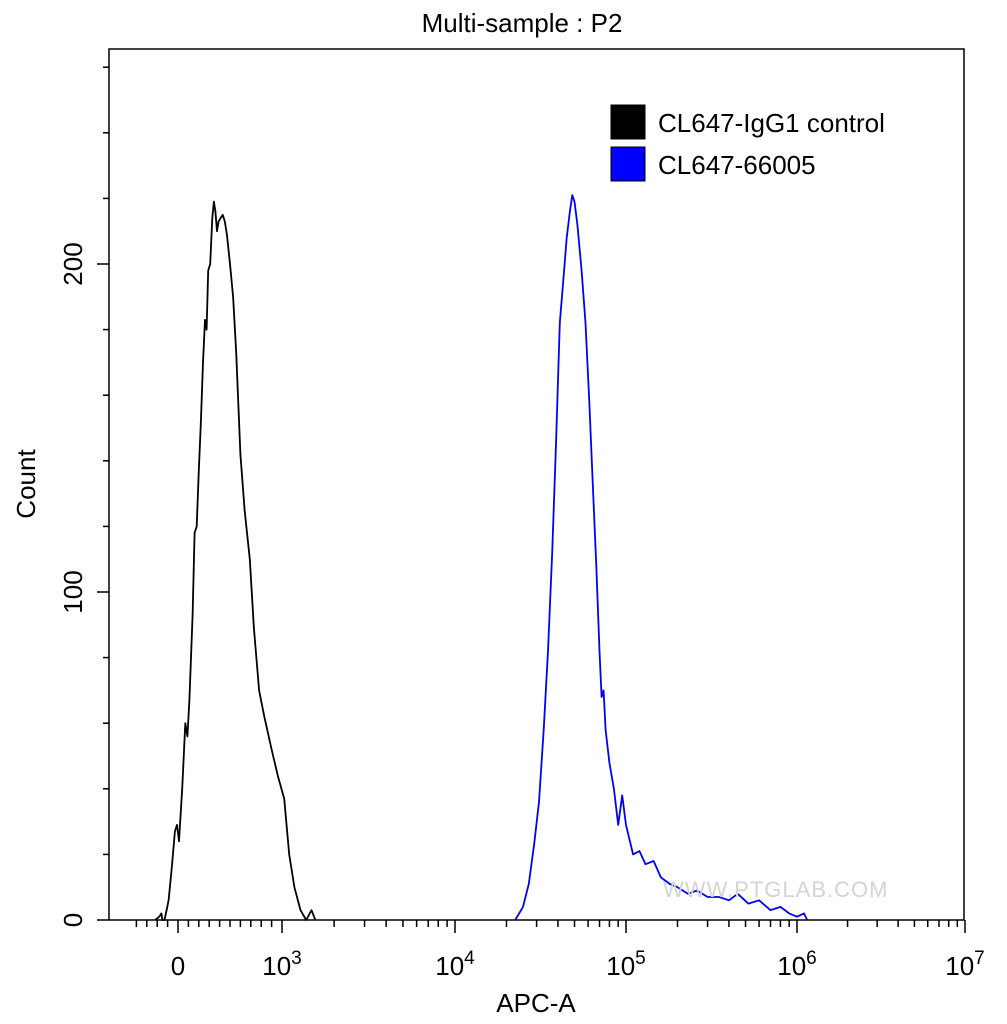  What do you see at coordinates (26, 484) in the screenshot?
I see `y-axis-label: Count` at bounding box center [26, 484].